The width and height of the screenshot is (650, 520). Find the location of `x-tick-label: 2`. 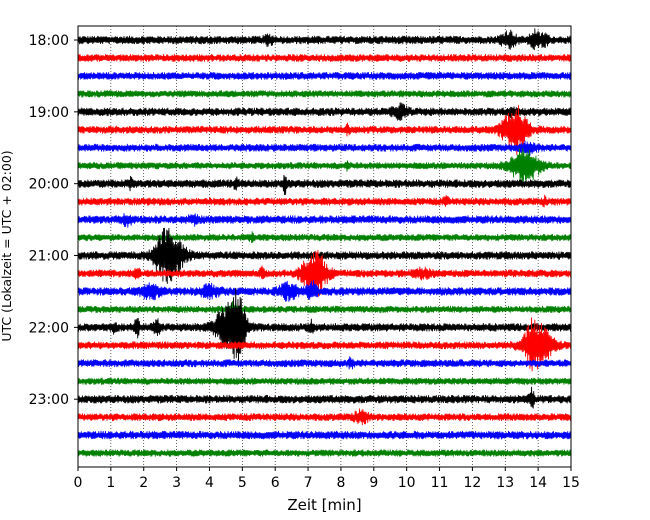

x-tick-label: 2 is located at coordinates (143, 483).